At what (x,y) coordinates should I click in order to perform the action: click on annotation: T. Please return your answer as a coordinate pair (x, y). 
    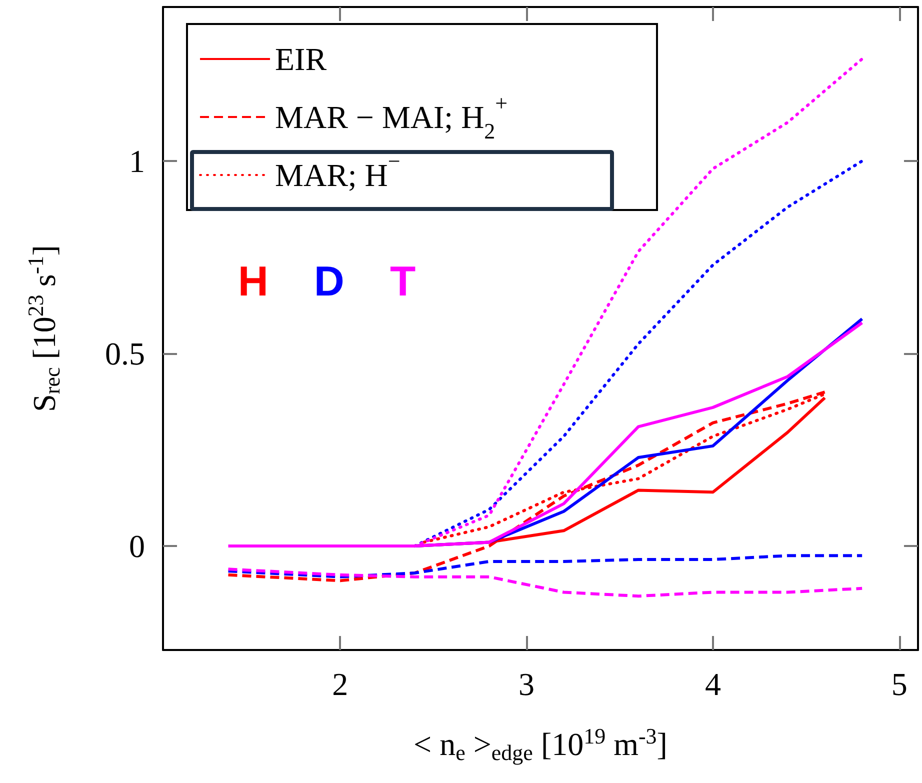
    Looking at the image, I should click on (403, 281).